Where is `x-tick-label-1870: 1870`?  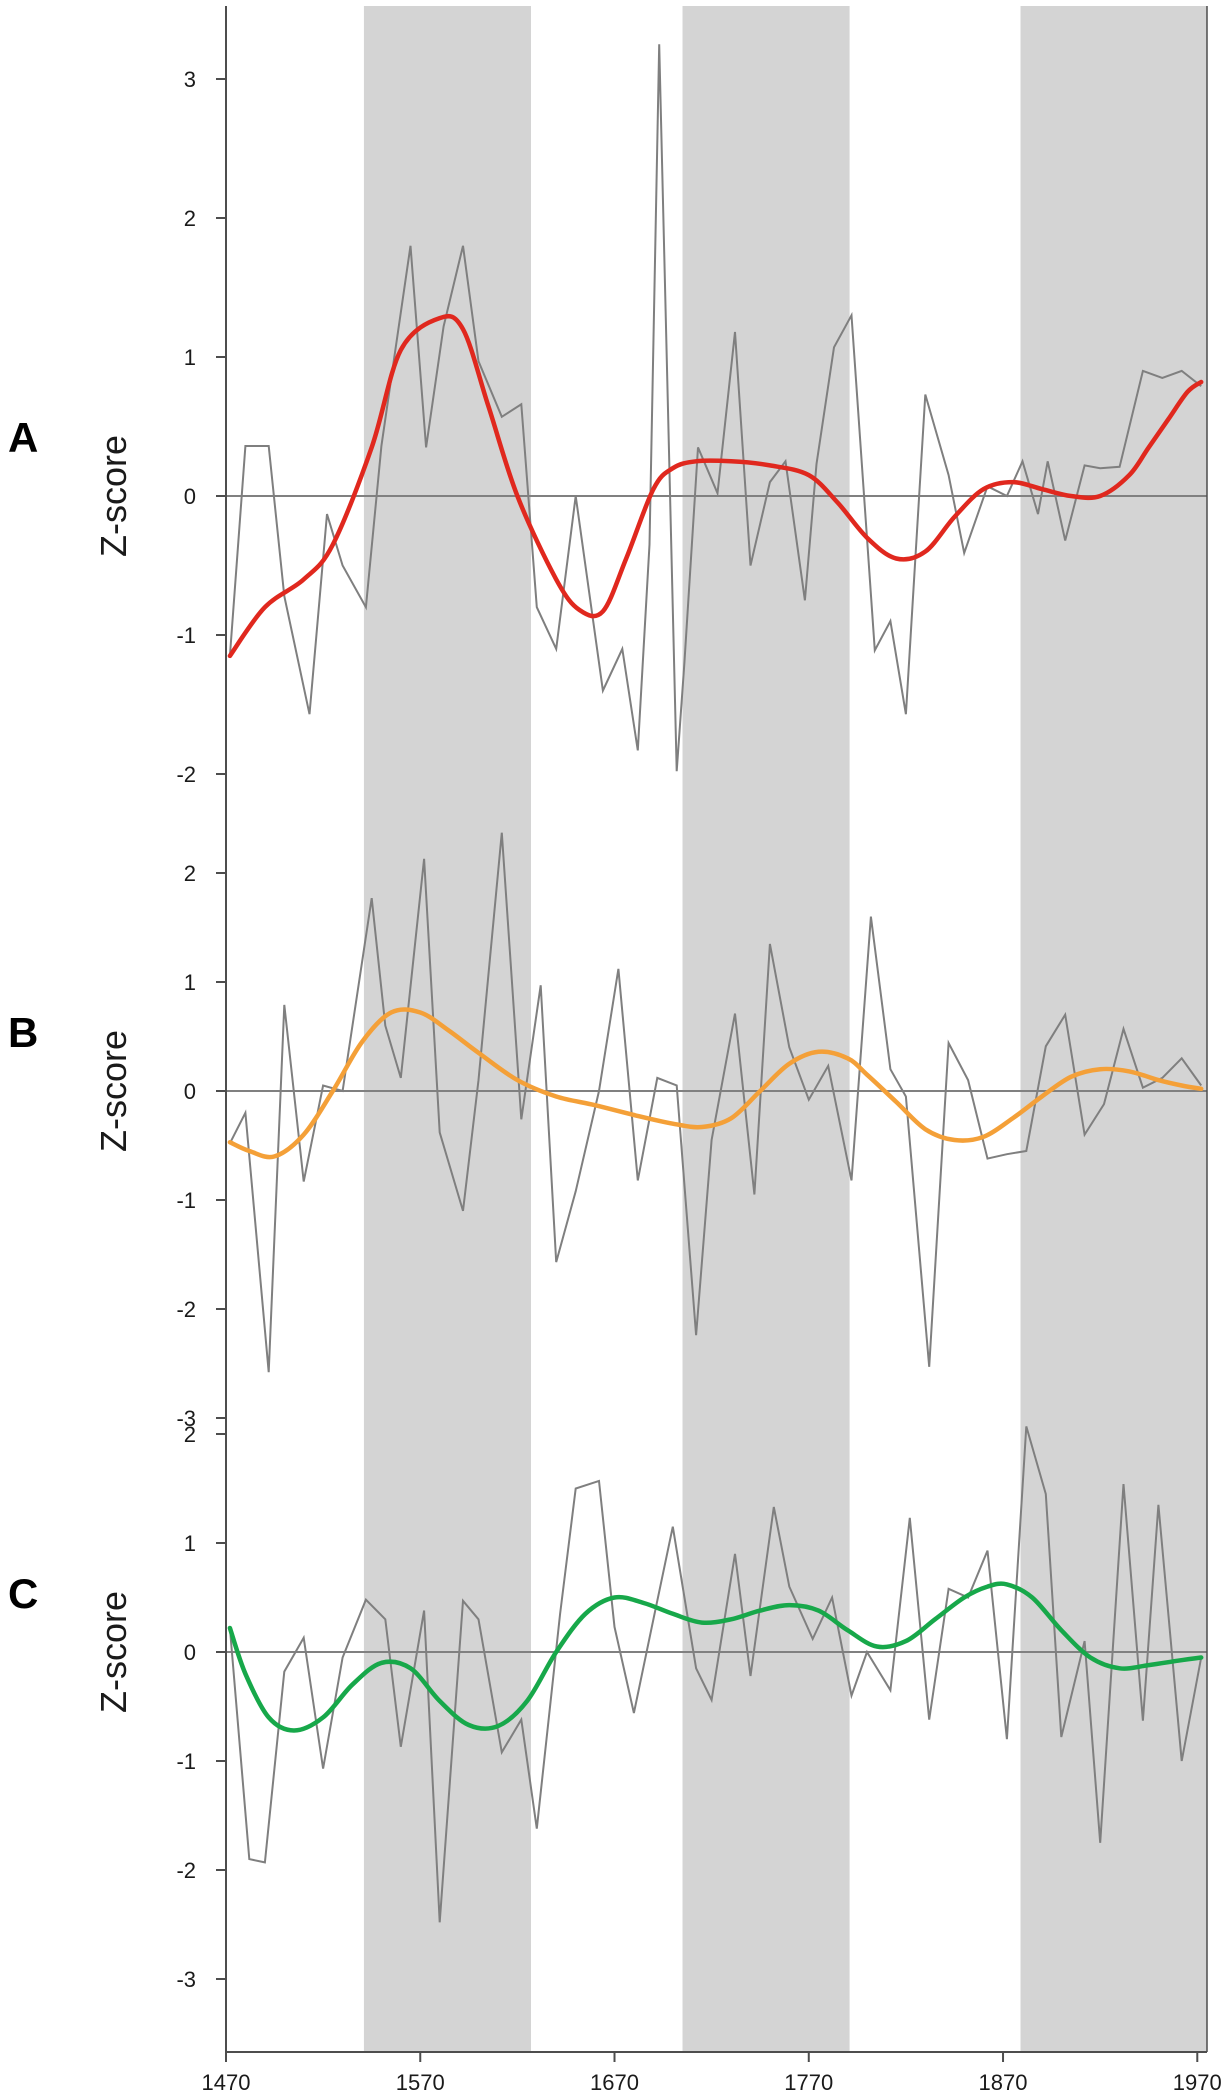
x-tick-label-1870: 1870 is located at coordinates (1003, 2082).